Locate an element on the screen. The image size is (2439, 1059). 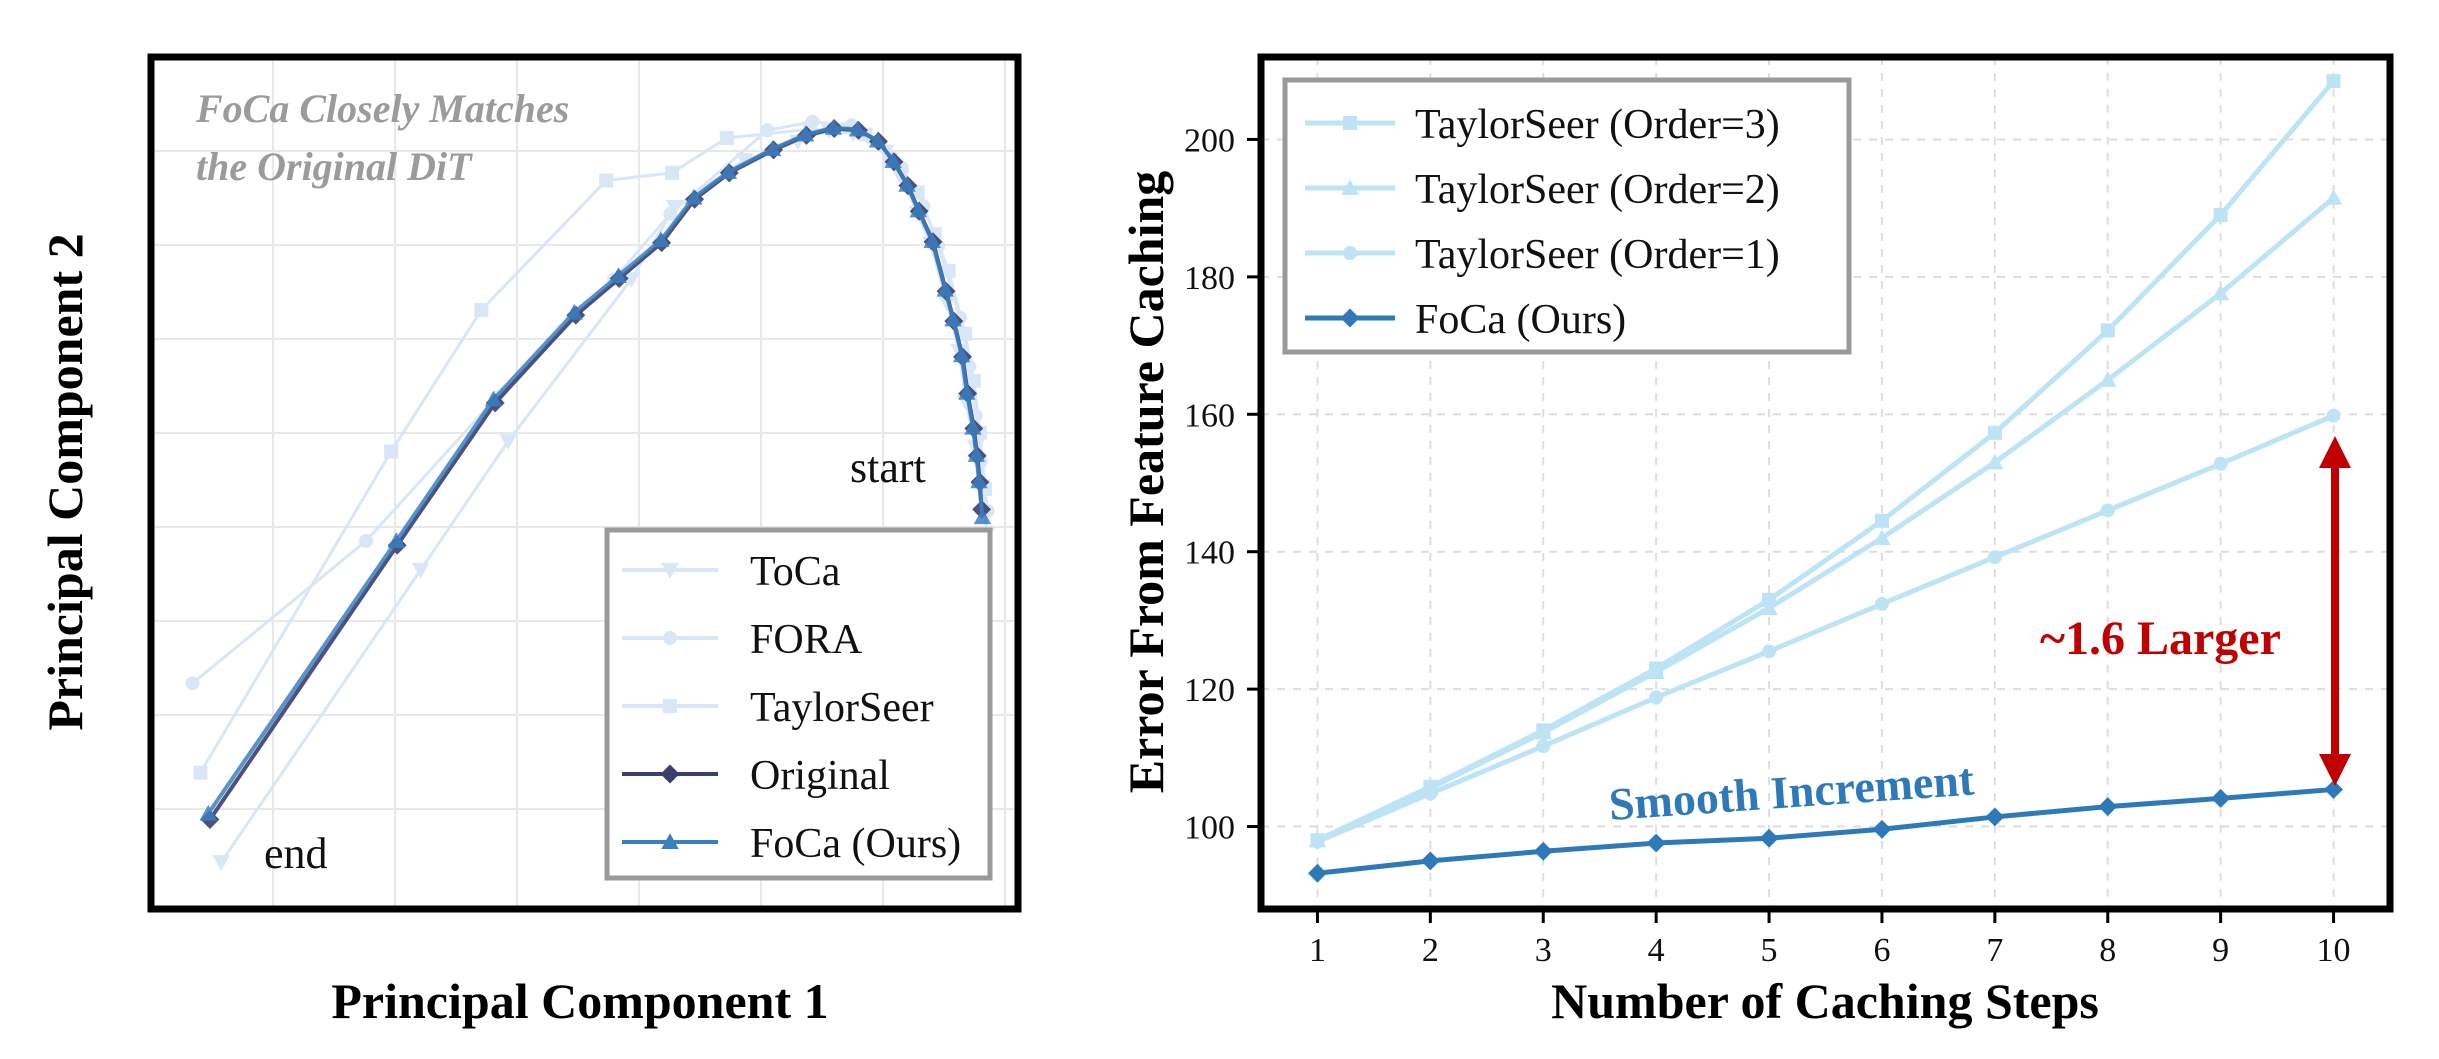
legend-item-original: Original is located at coordinates (756, 776).